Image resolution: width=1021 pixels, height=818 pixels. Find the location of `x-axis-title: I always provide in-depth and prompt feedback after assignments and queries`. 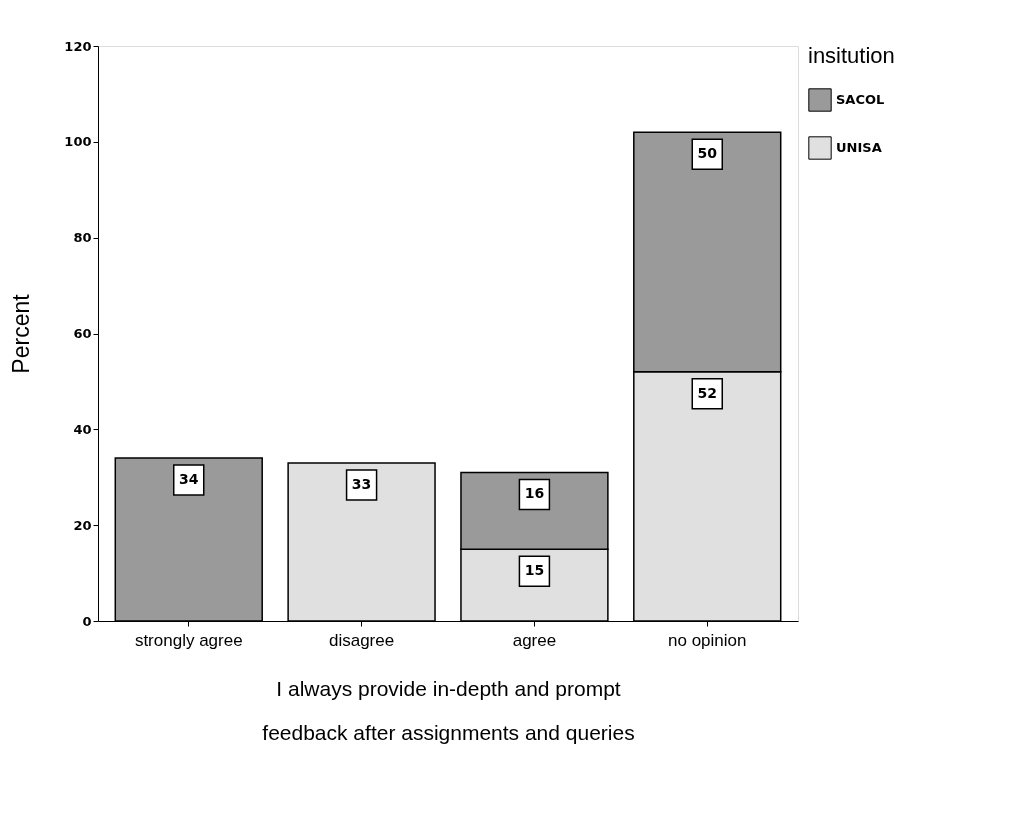

x-axis-title: I always provide in-depth and prompt feedback after assignments and queries is located at coordinates (448, 710).